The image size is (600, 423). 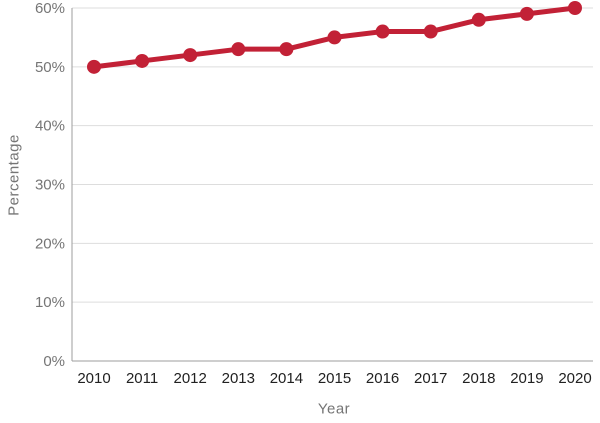 I want to click on y-tick-label: 20%, so click(x=50, y=243).